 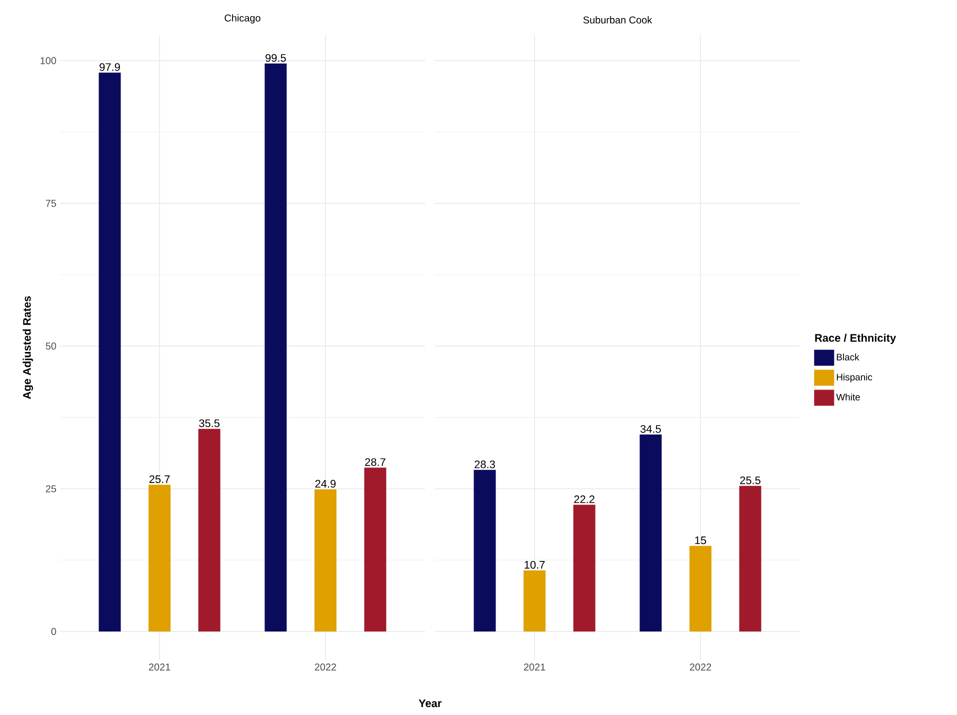 What do you see at coordinates (51, 488) in the screenshot?
I see `y-tick-label: 25` at bounding box center [51, 488].